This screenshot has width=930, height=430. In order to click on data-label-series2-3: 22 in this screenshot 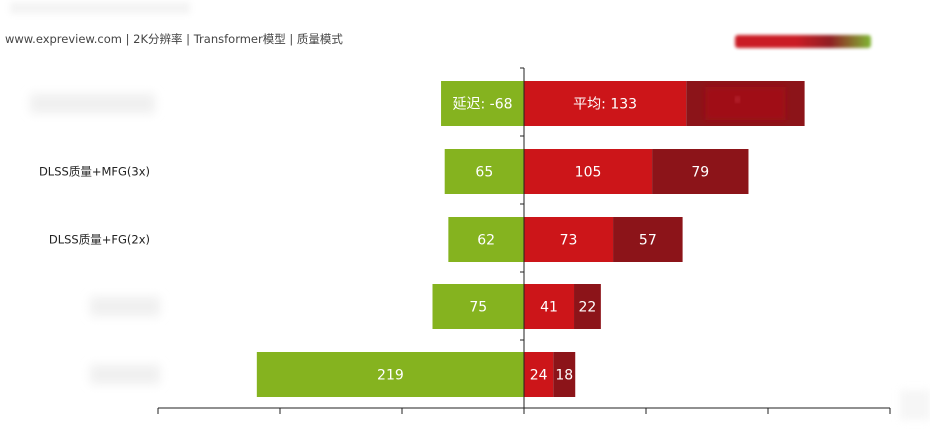, I will do `click(588, 308)`.